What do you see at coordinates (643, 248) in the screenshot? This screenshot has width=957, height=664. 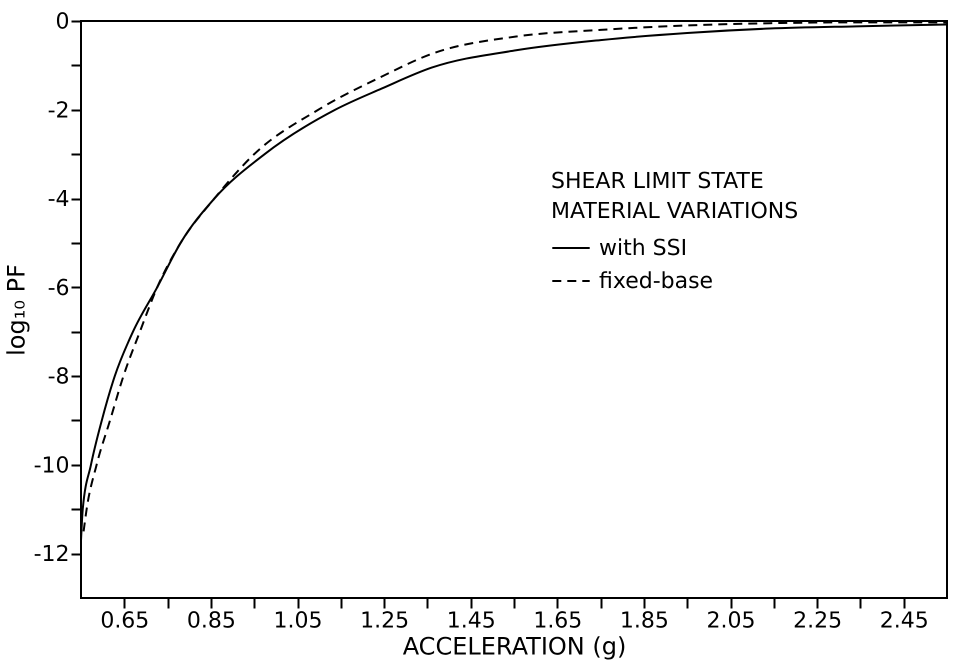 I see `legend-label: with SSI` at bounding box center [643, 248].